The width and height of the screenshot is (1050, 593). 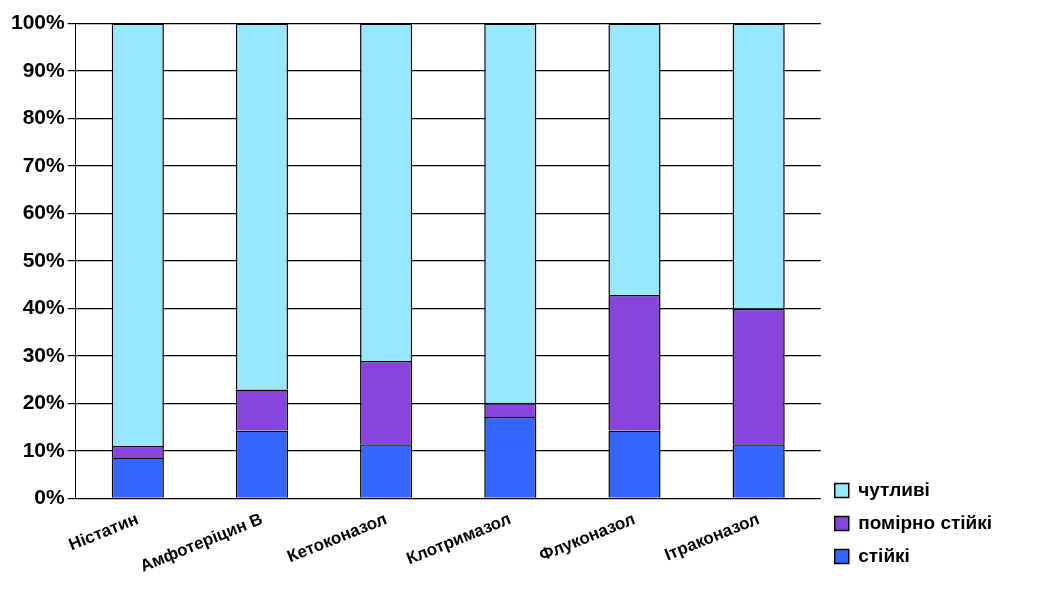 I want to click on y-tick-label: 60%, so click(x=44, y=212).